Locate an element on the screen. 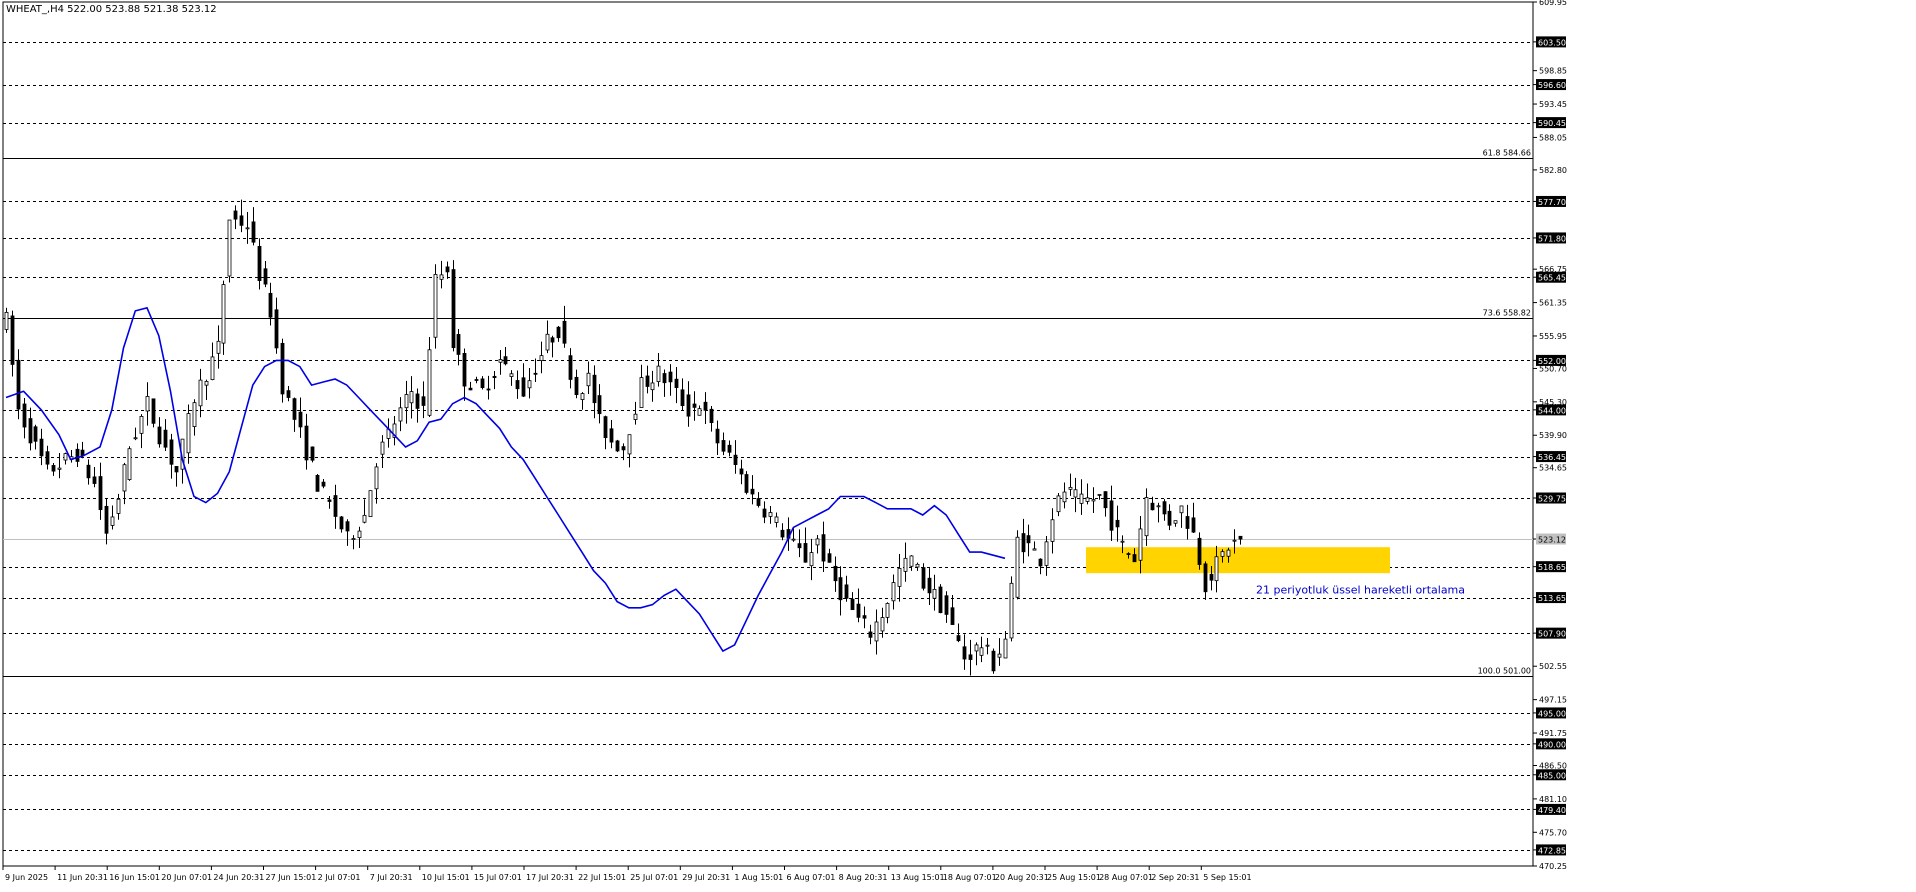 This screenshot has height=892, width=1916. y-tick-label: 486.50 is located at coordinates (1553, 765).